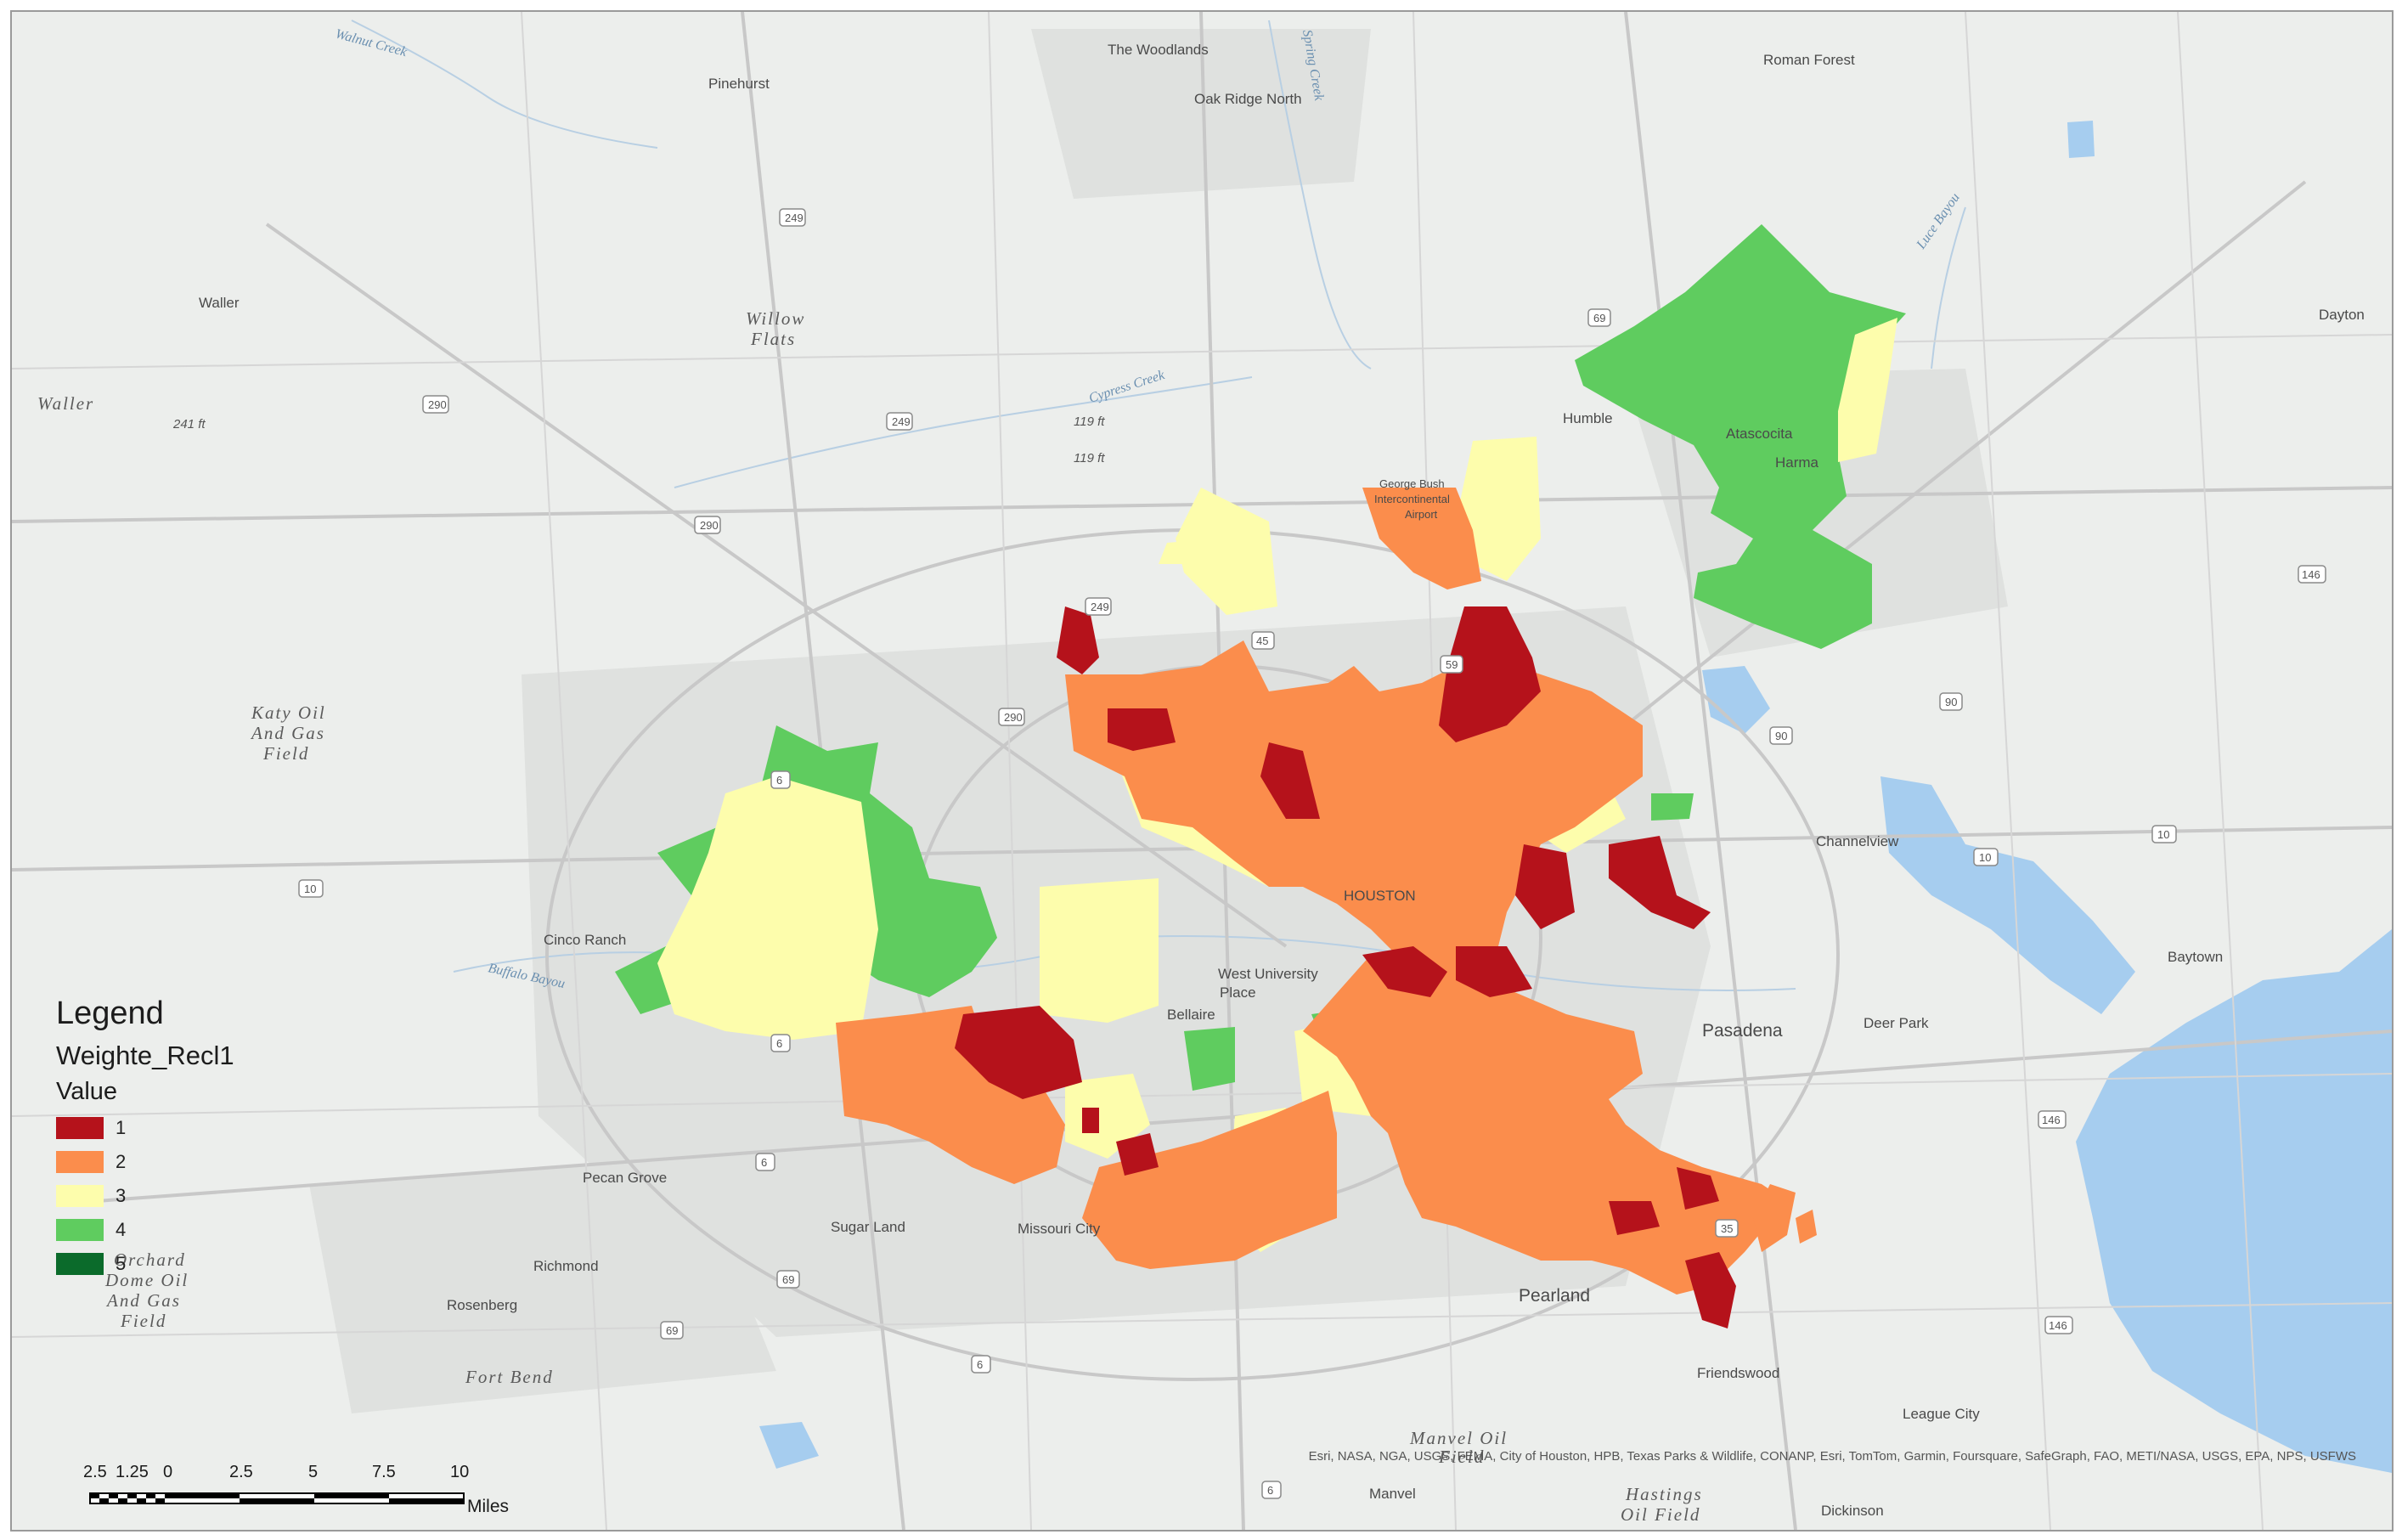 The image size is (2402, 1540). I want to click on place-label: Airport, so click(1421, 514).